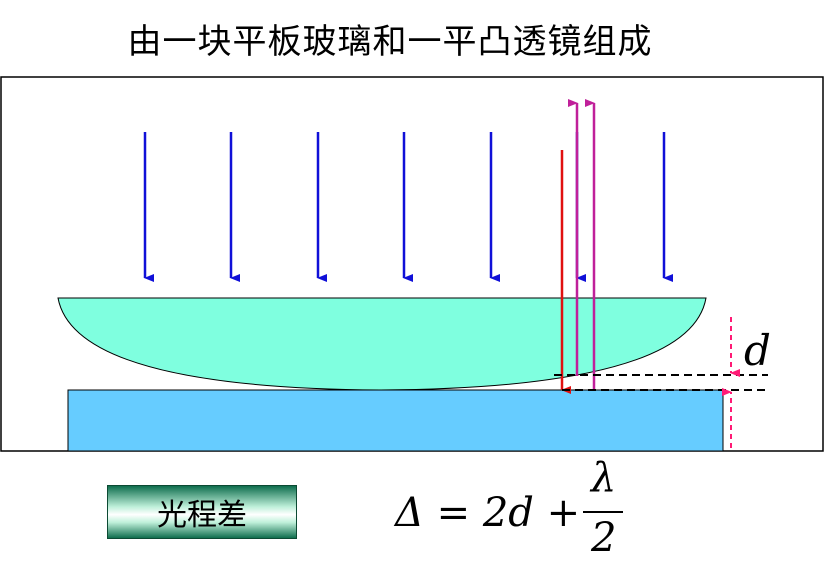  I want to click on formula-denominator: 2, so click(604, 538).